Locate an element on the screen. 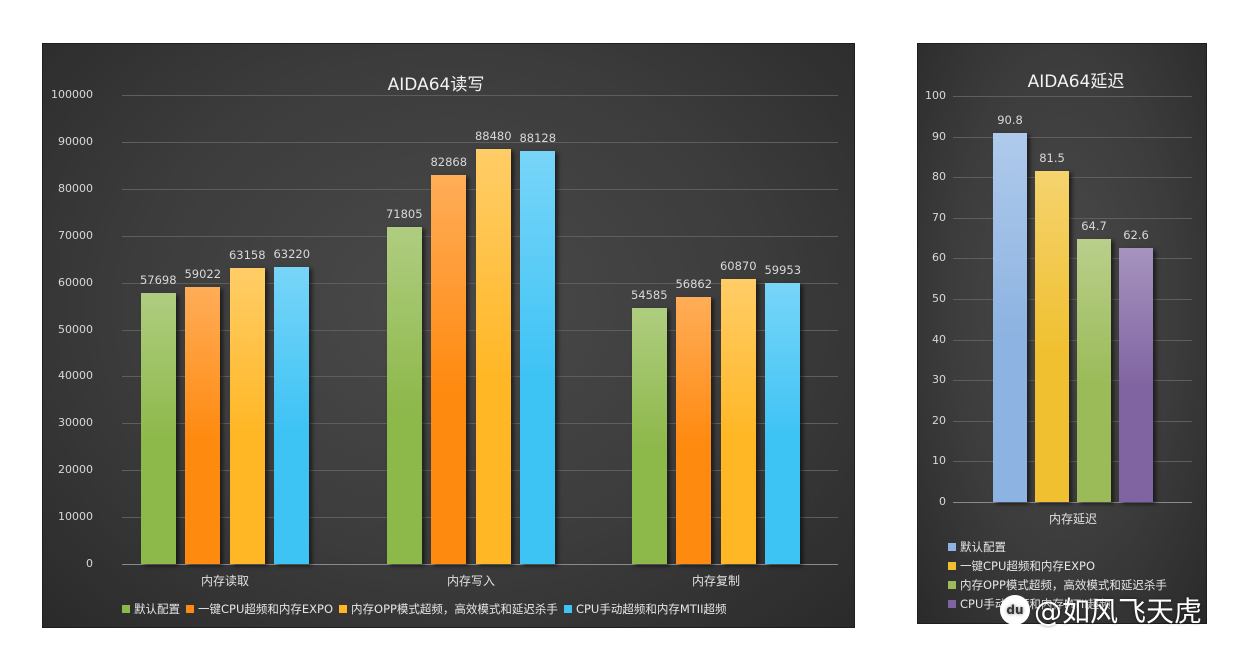  watermark: du @如风飞天虎 is located at coordinates (1101, 610).